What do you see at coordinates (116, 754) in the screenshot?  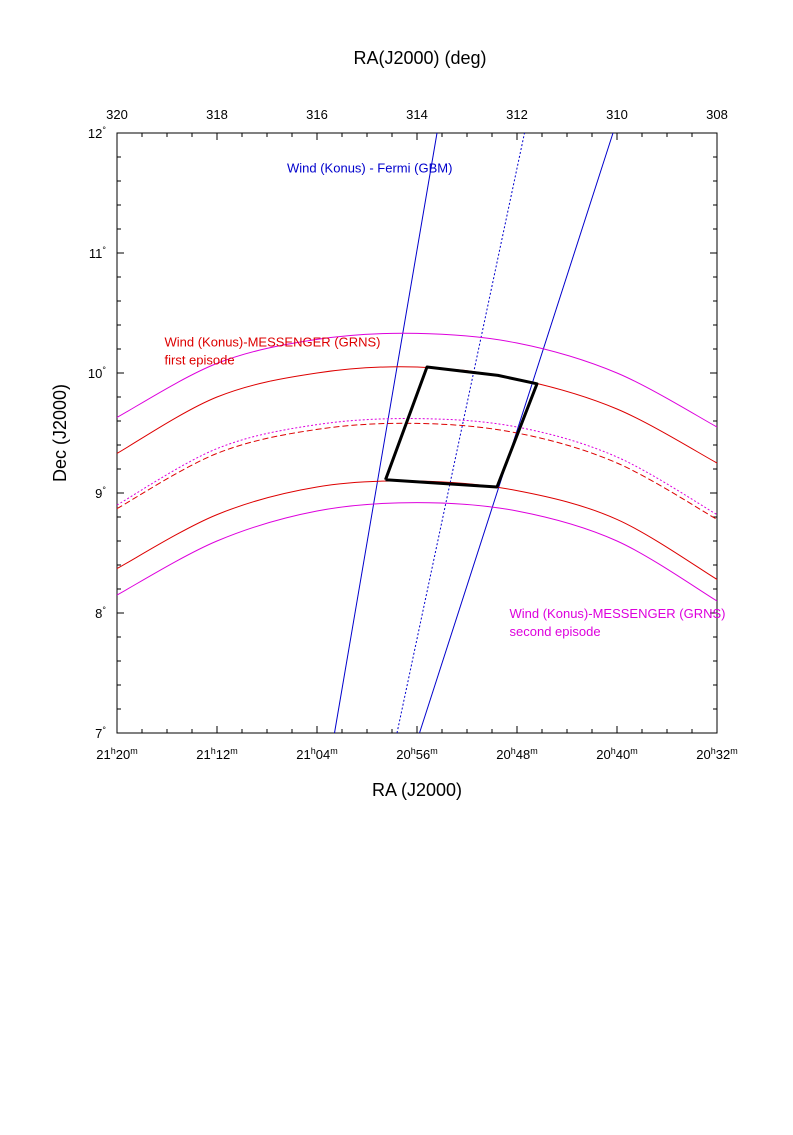 I see `bottom-tick-label: 21h20m` at bounding box center [116, 754].